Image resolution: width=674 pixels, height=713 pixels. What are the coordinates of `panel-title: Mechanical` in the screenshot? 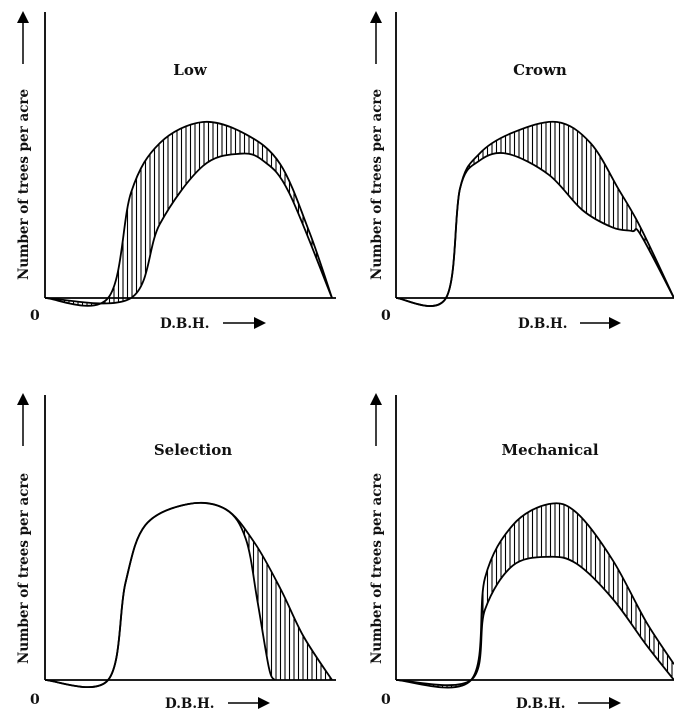 It's located at (549, 450).